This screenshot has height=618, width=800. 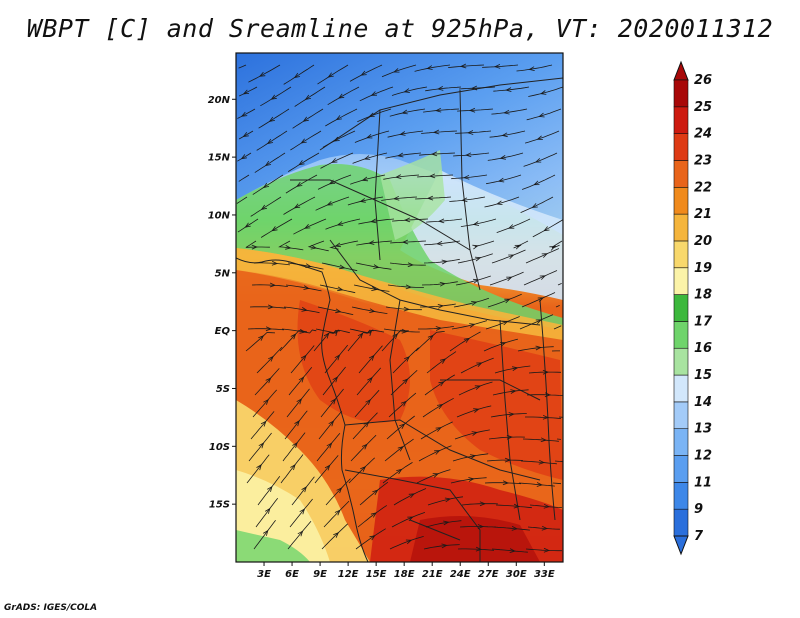 I want to click on colorbar-label: 14, so click(x=703, y=402).